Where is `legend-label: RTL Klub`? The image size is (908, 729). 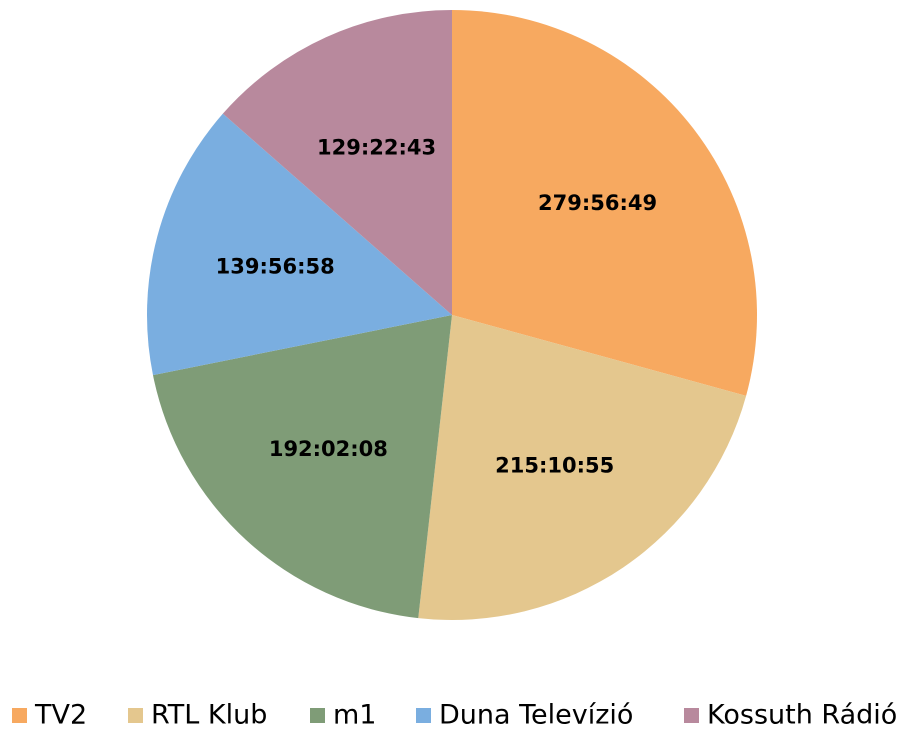
legend-label: RTL Klub is located at coordinates (209, 714).